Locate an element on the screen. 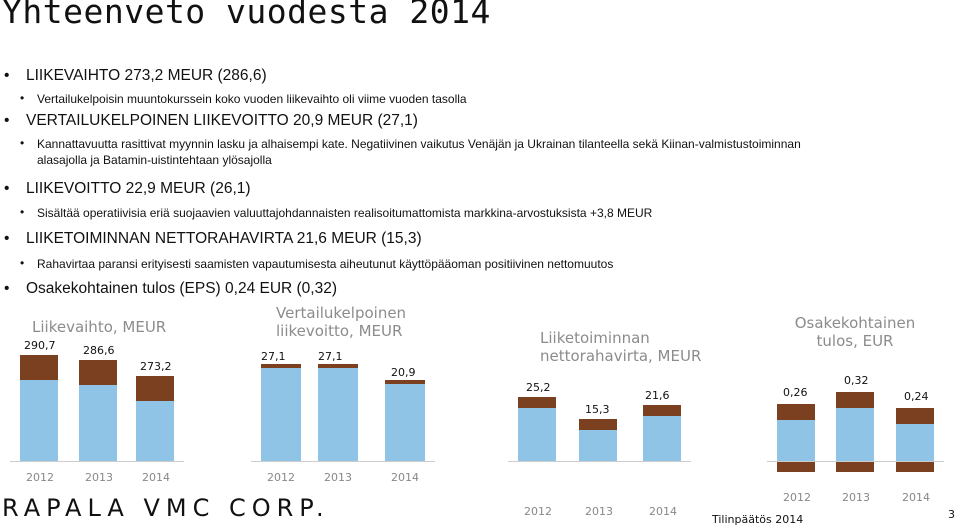 This screenshot has height=527, width=960. page-number: 3 is located at coordinates (951, 514).